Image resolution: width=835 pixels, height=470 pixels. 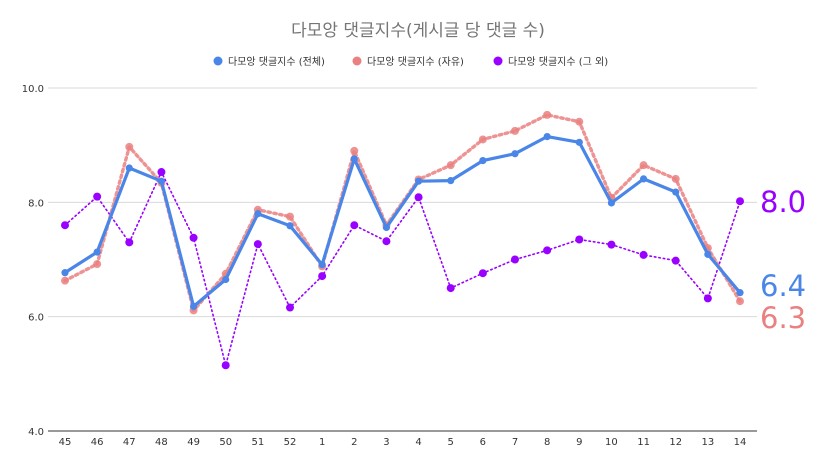 I want to click on x-axis-ticks: 45 46 47 48 49 50 51 52 1 2 3 4 5 6 7 8 9 10 11 12 13 14, so click(x=403, y=442).